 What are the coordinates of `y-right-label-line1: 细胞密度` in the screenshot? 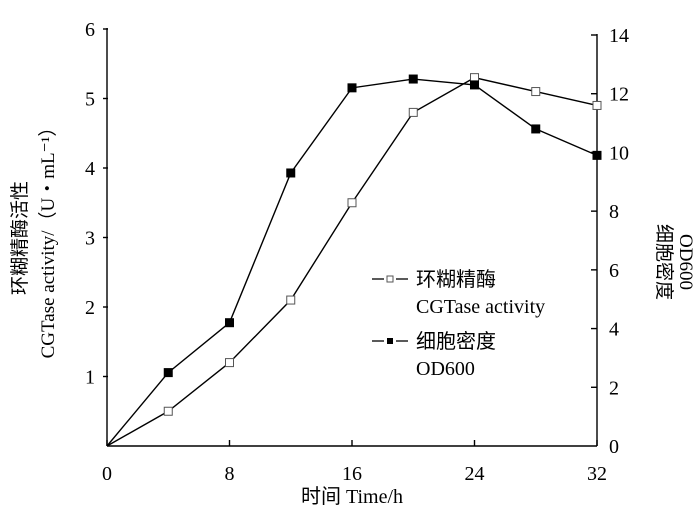 It's located at (664, 262).